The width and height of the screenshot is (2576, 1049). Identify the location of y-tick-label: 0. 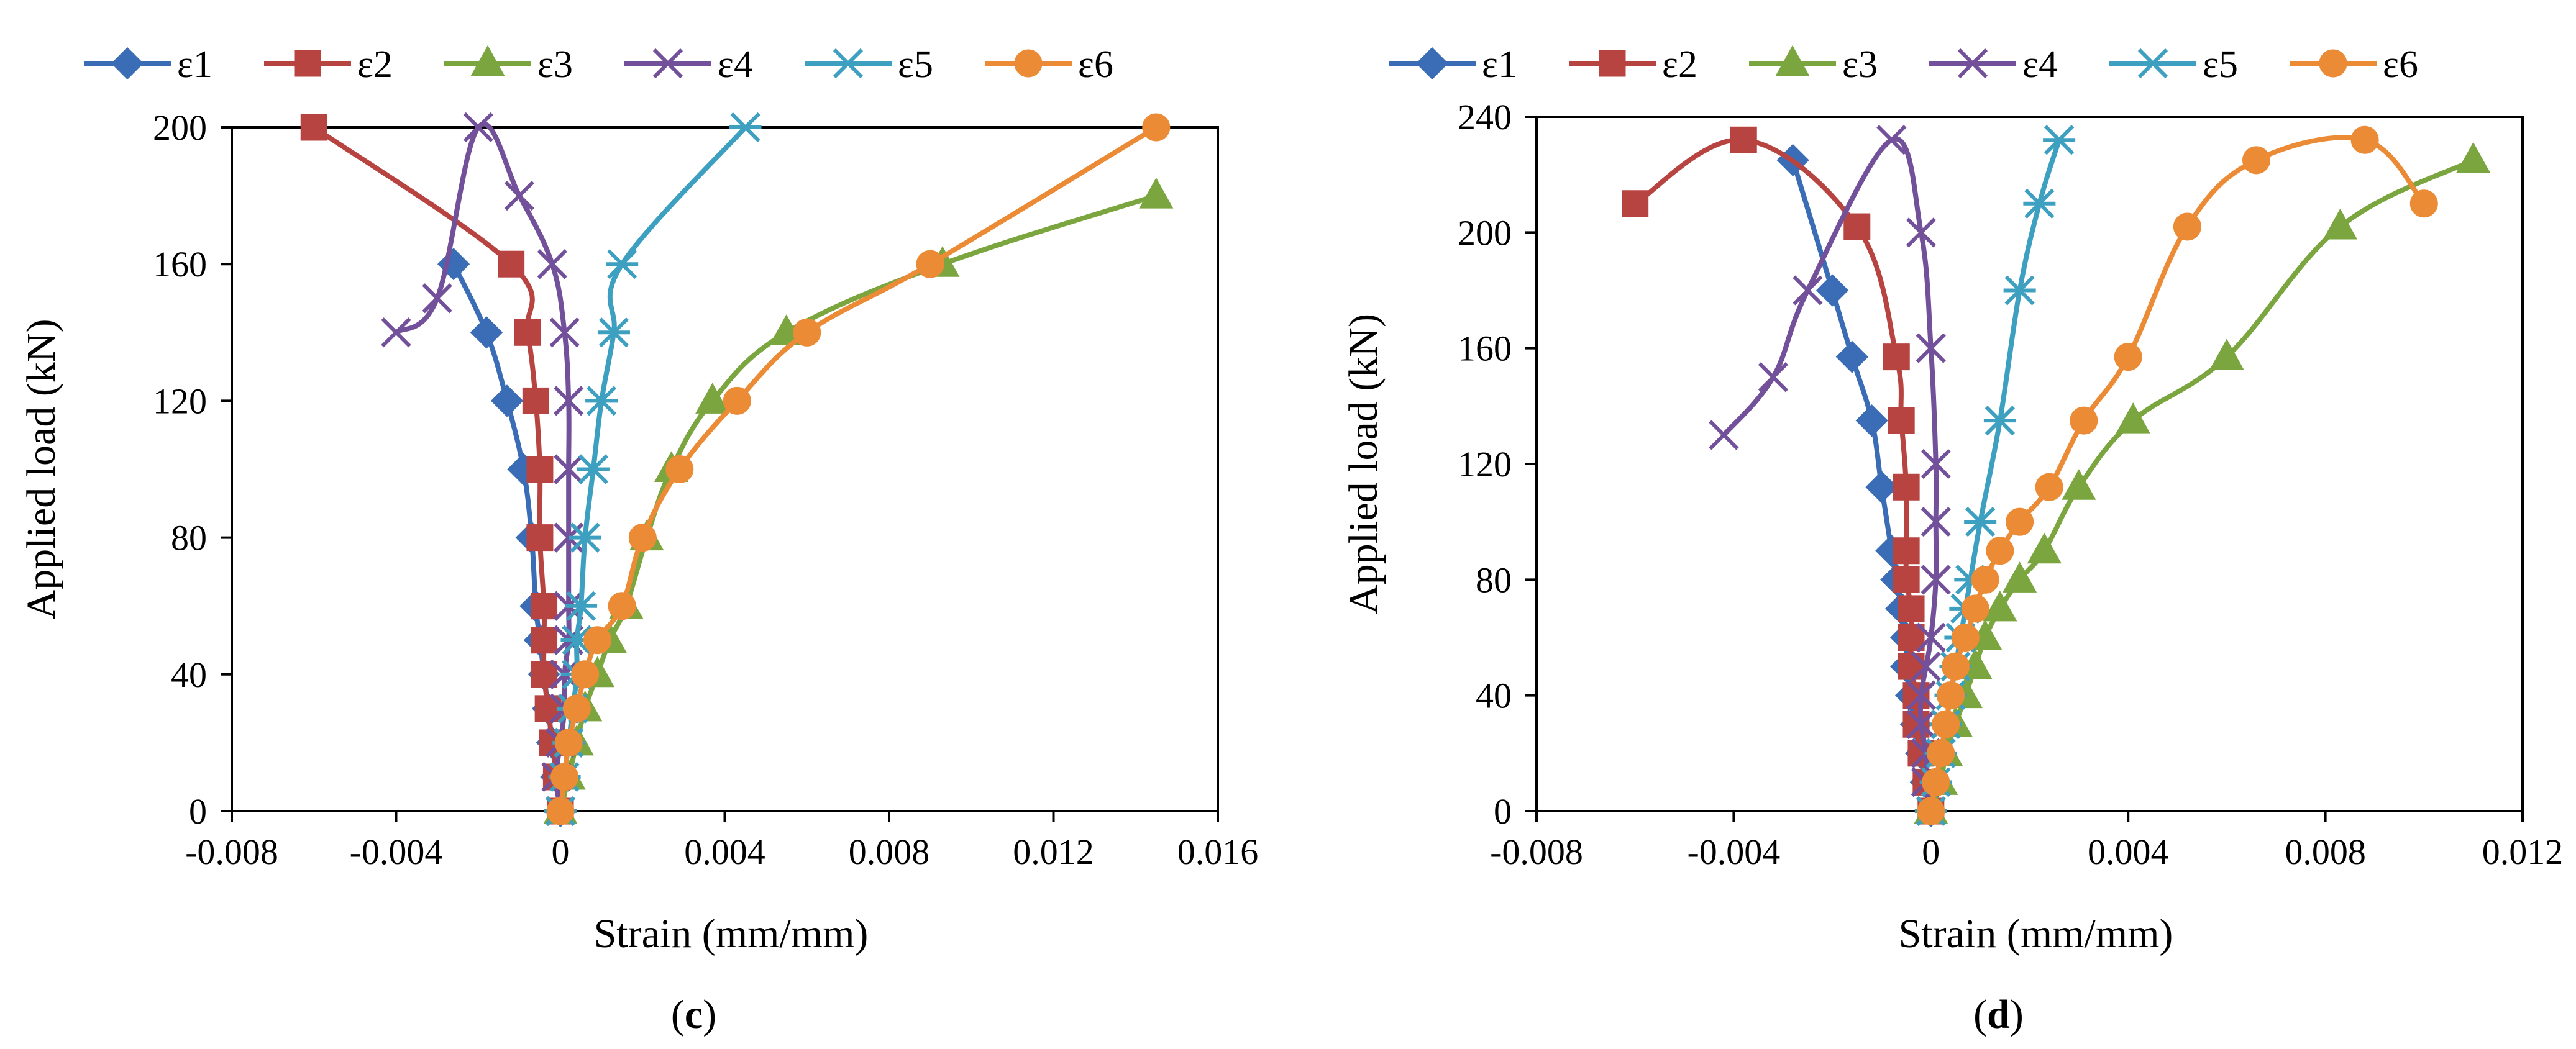
(1503, 811).